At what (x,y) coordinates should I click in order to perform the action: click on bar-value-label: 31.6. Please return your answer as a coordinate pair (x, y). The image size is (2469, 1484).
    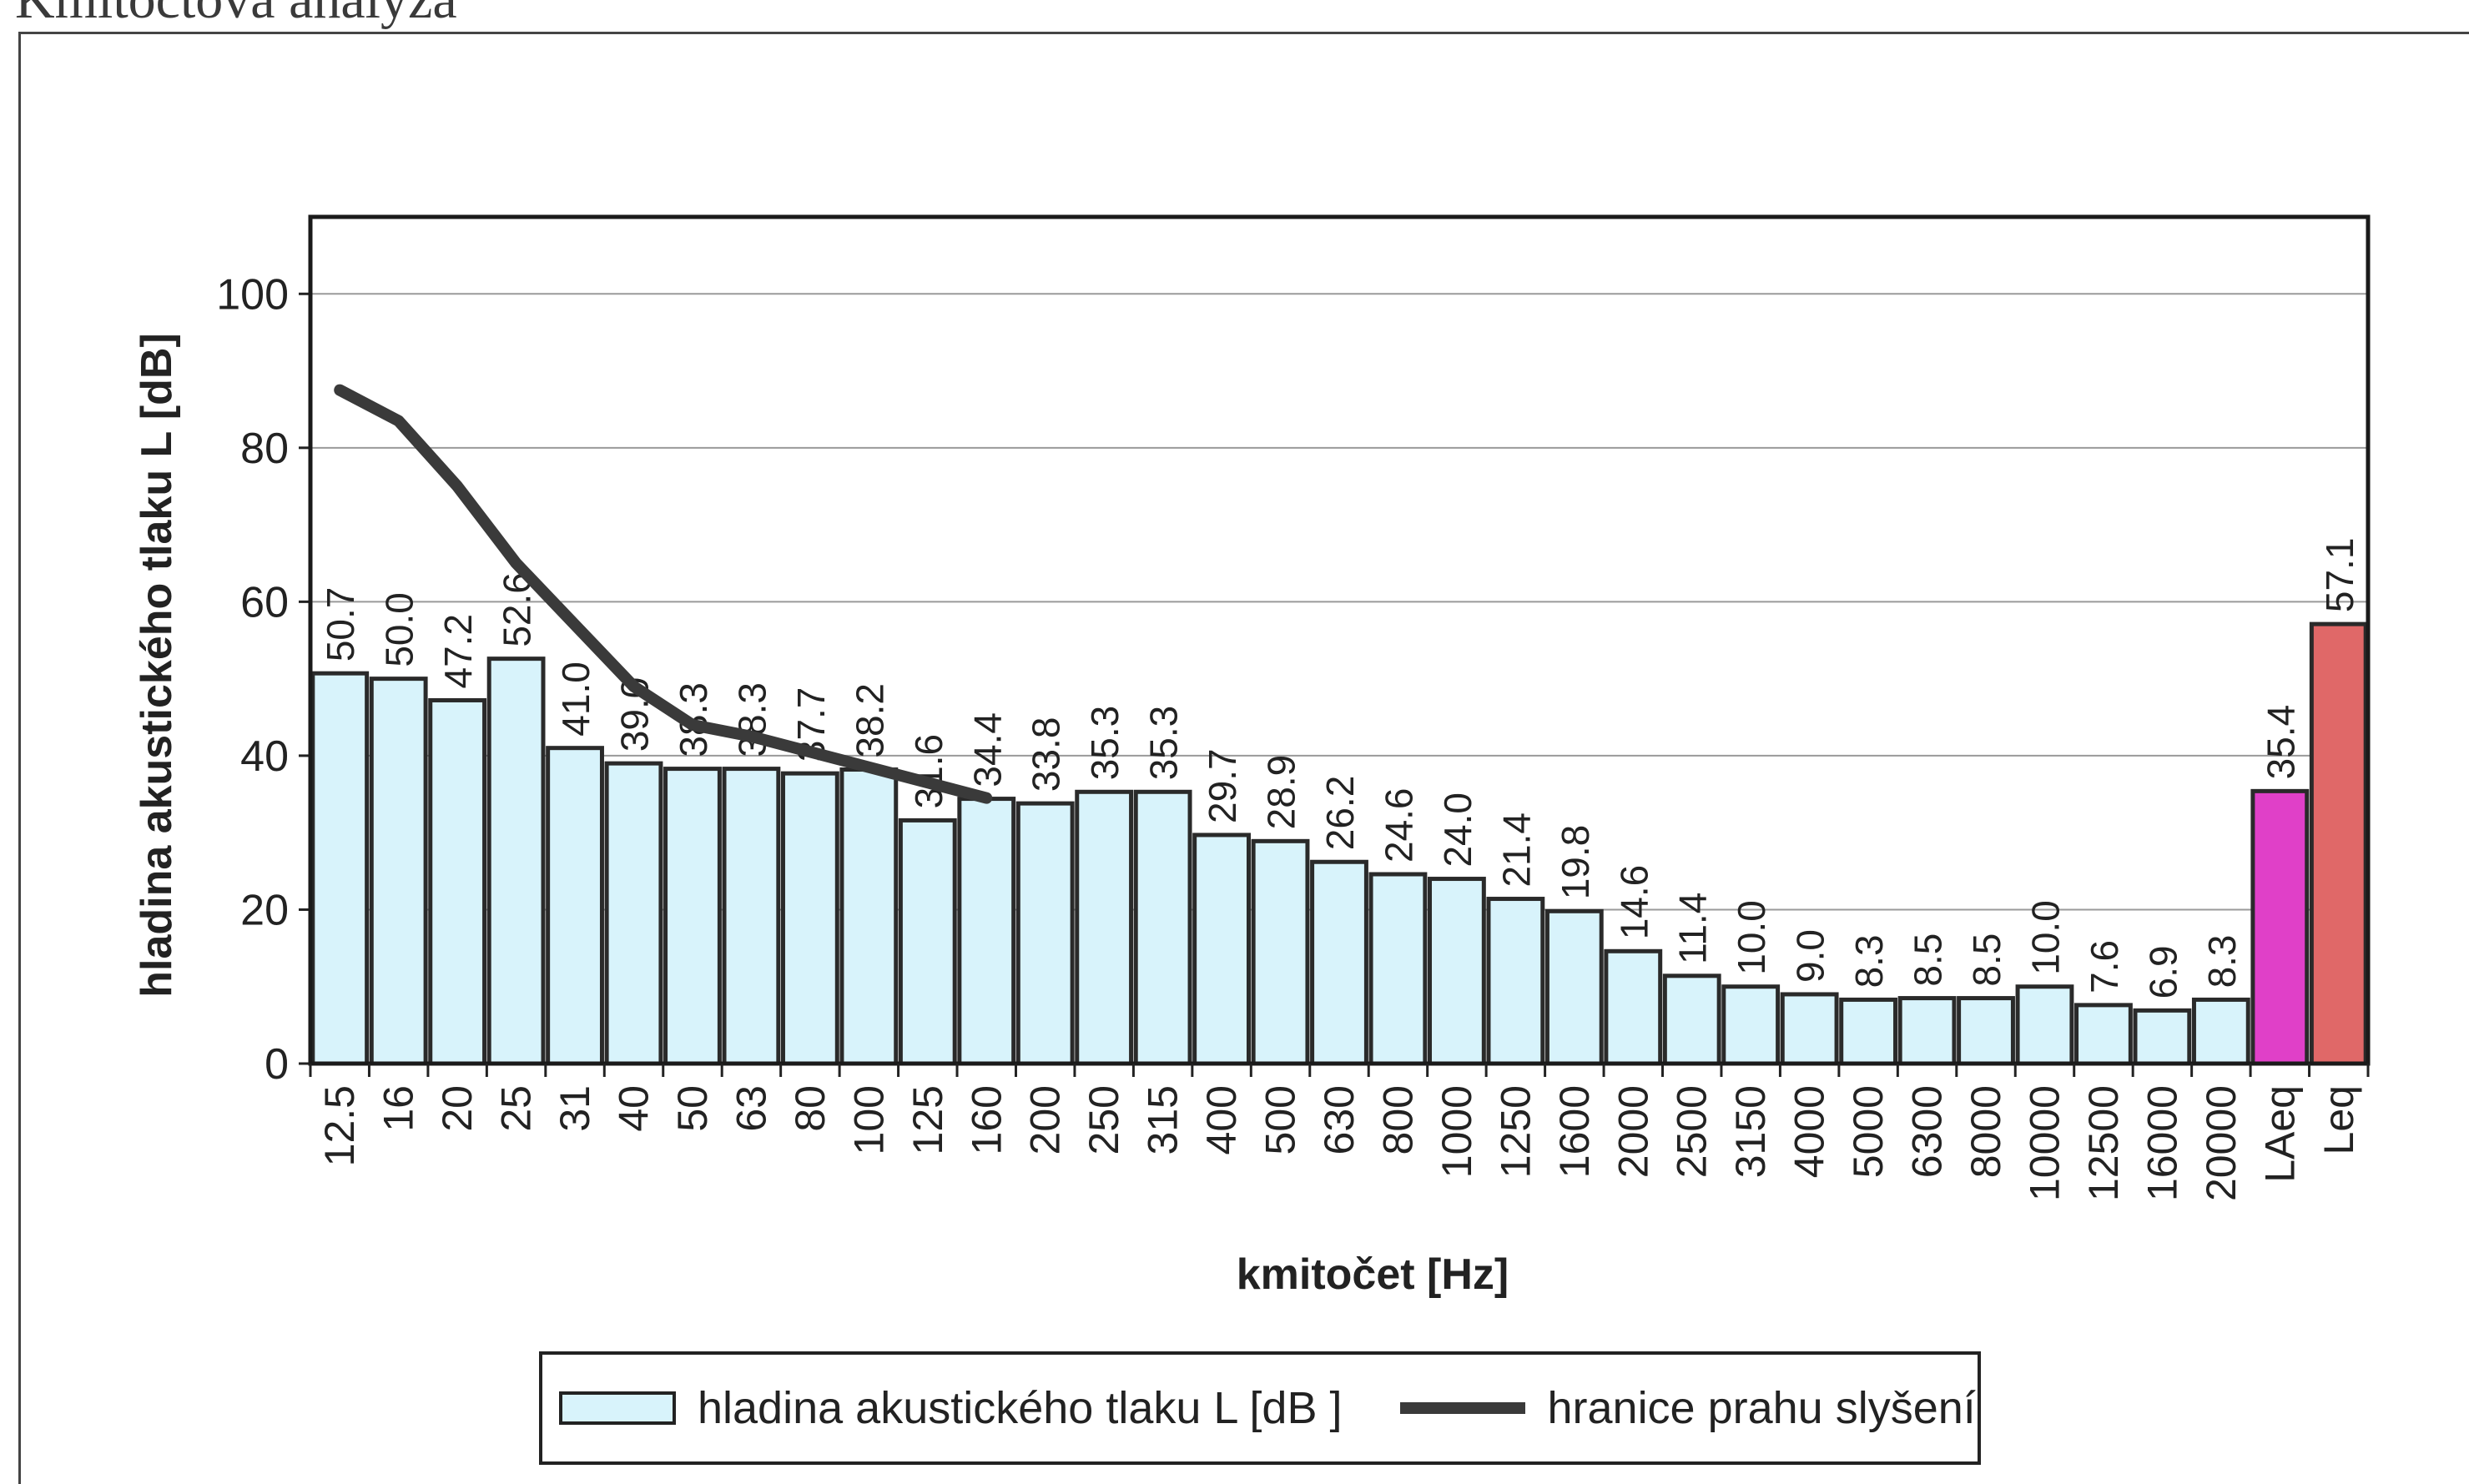
    Looking at the image, I should click on (928, 772).